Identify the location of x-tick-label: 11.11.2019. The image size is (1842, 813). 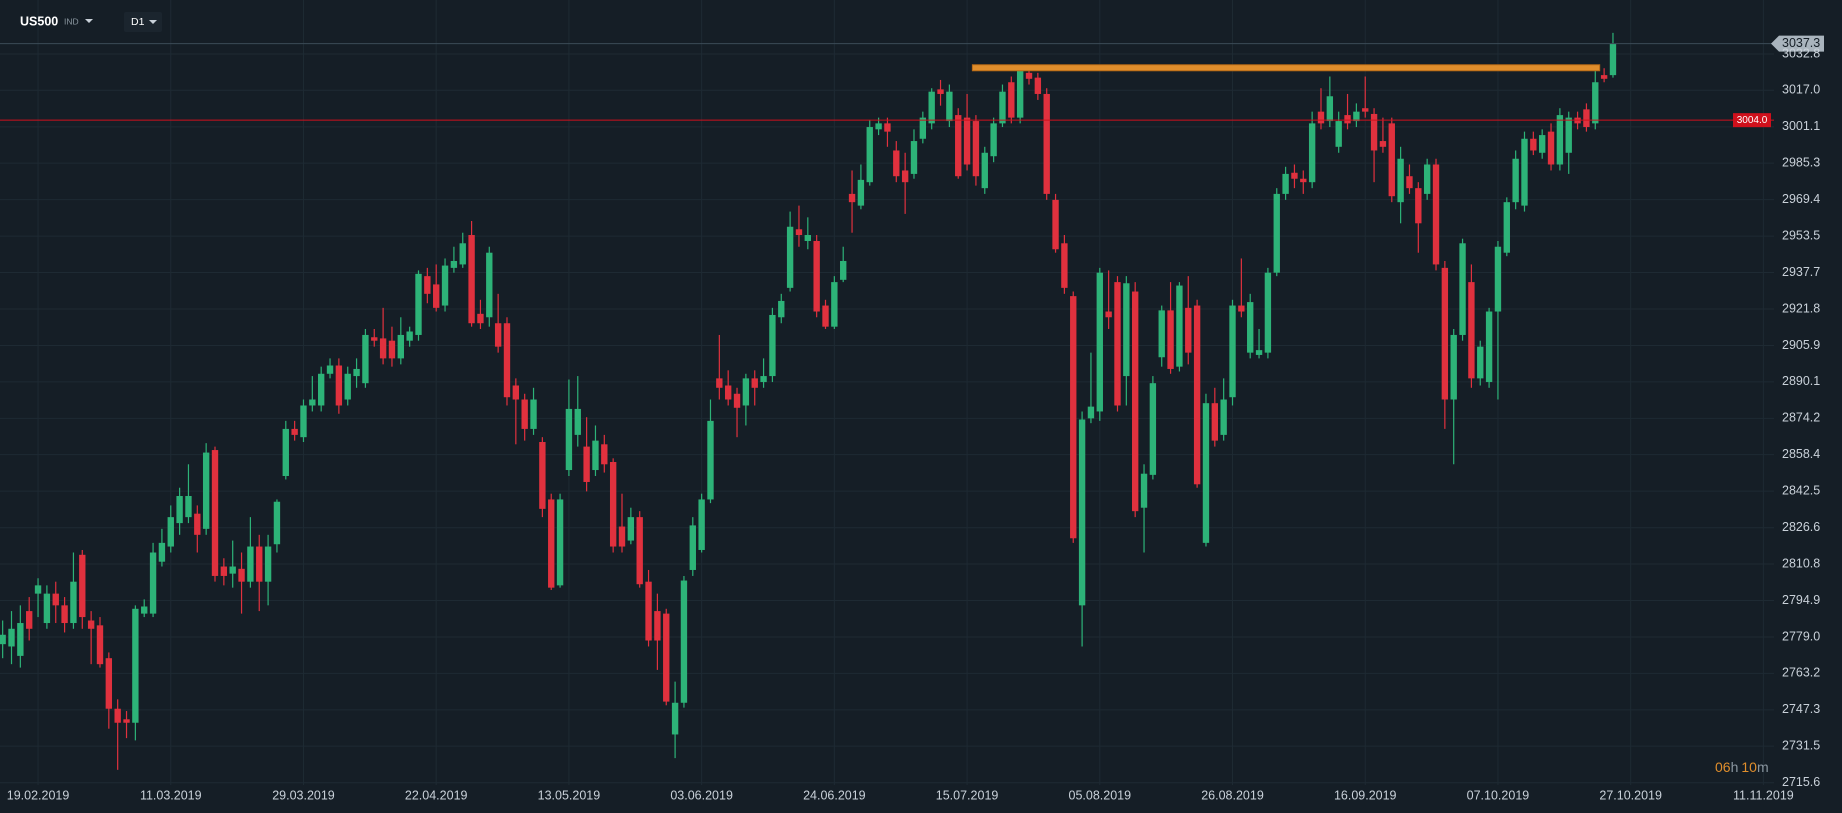
(1763, 795).